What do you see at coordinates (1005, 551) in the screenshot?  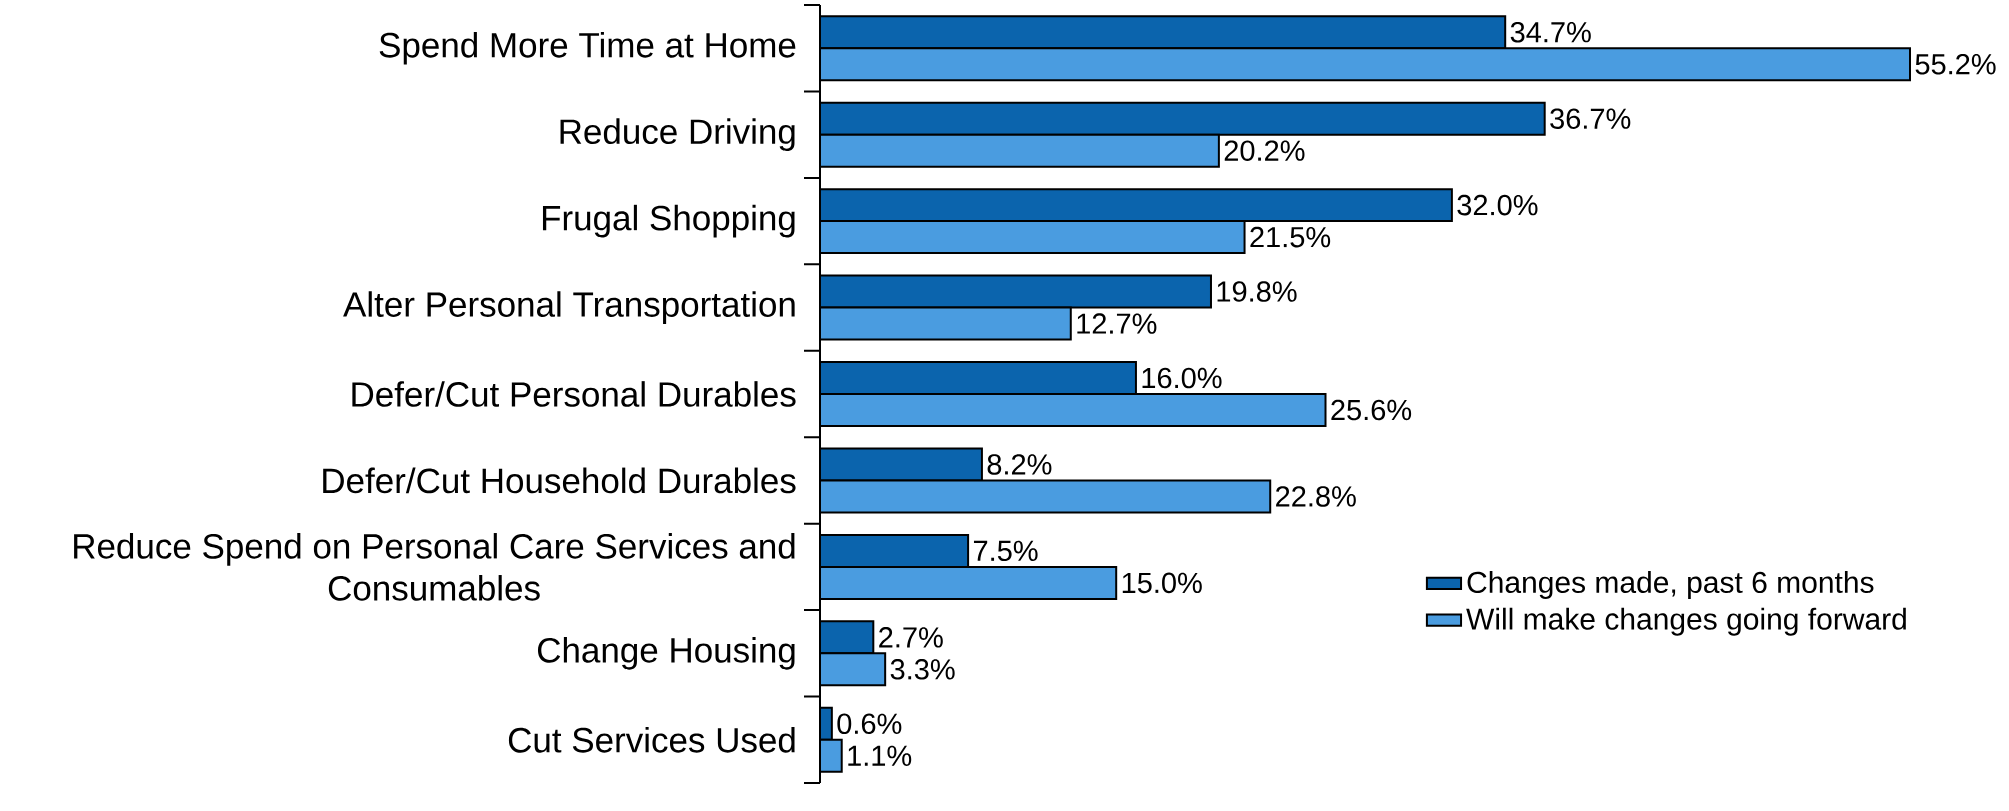 I see `data-label: 7.5%` at bounding box center [1005, 551].